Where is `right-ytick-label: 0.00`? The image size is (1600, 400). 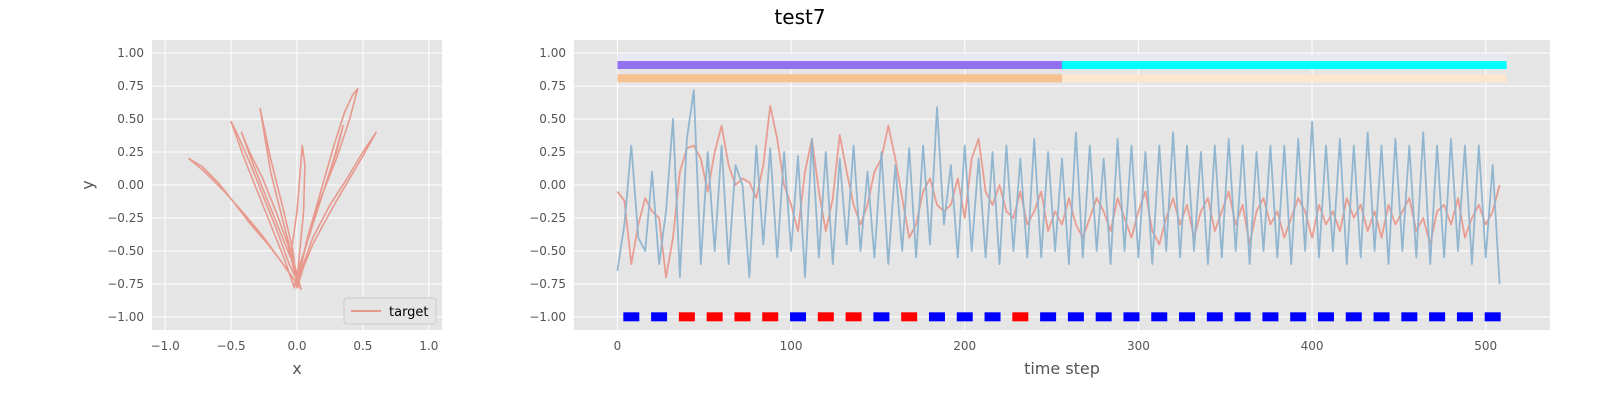 right-ytick-label: 0.00 is located at coordinates (552, 185).